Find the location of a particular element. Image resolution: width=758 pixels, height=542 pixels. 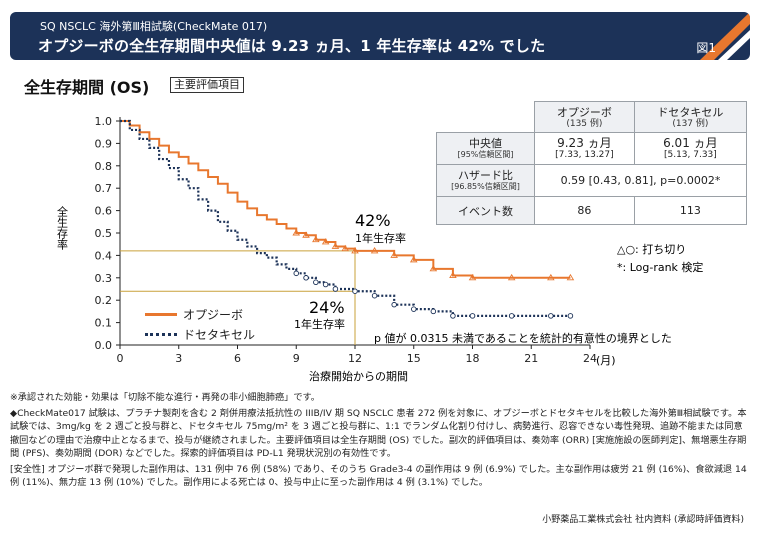

nivo-1yr-percent: 42% is located at coordinates (373, 220).